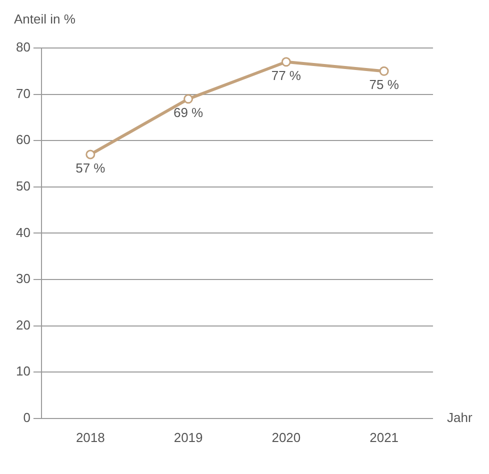  What do you see at coordinates (384, 84) in the screenshot?
I see `data-label: 75 %` at bounding box center [384, 84].